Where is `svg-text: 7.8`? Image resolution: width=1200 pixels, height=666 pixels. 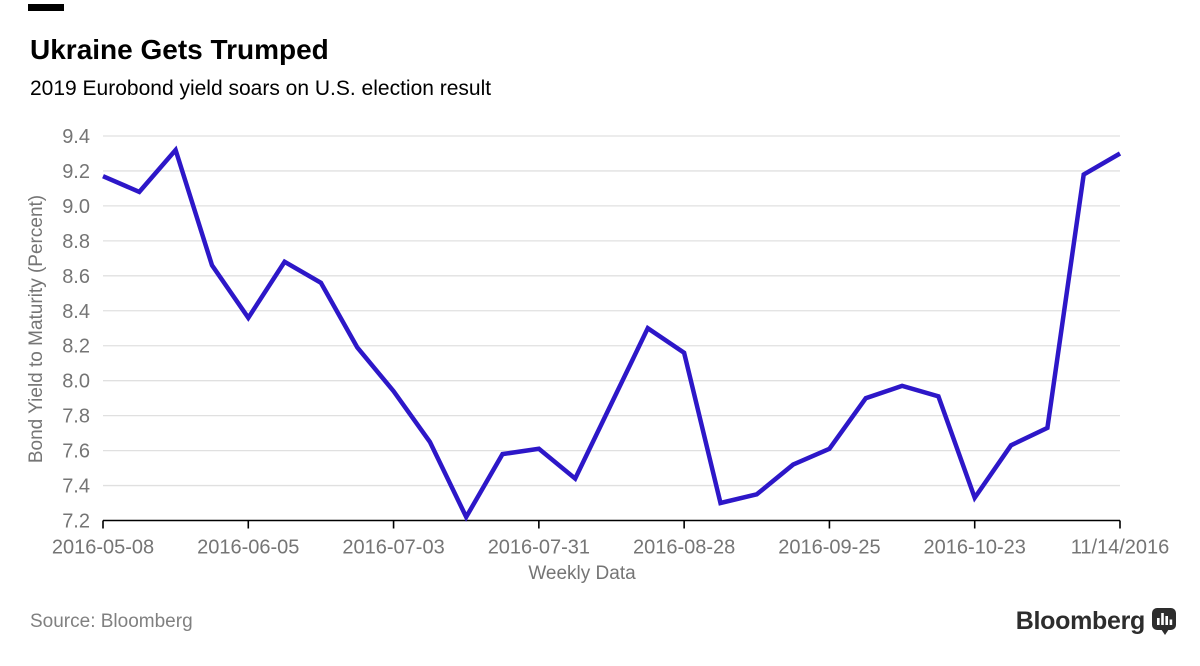
svg-text: 7.8 is located at coordinates (76, 417).